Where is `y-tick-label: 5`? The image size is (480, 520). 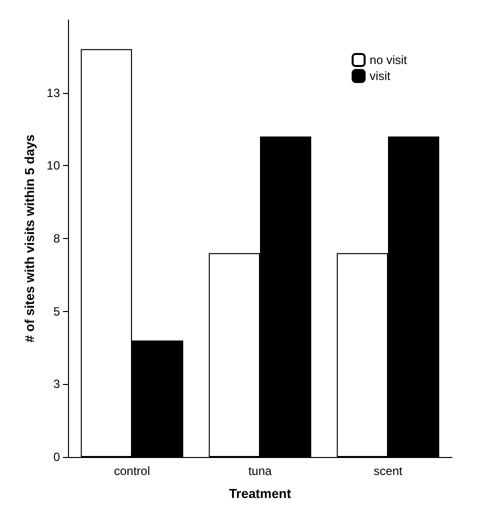 y-tick-label: 5 is located at coordinates (56, 311).